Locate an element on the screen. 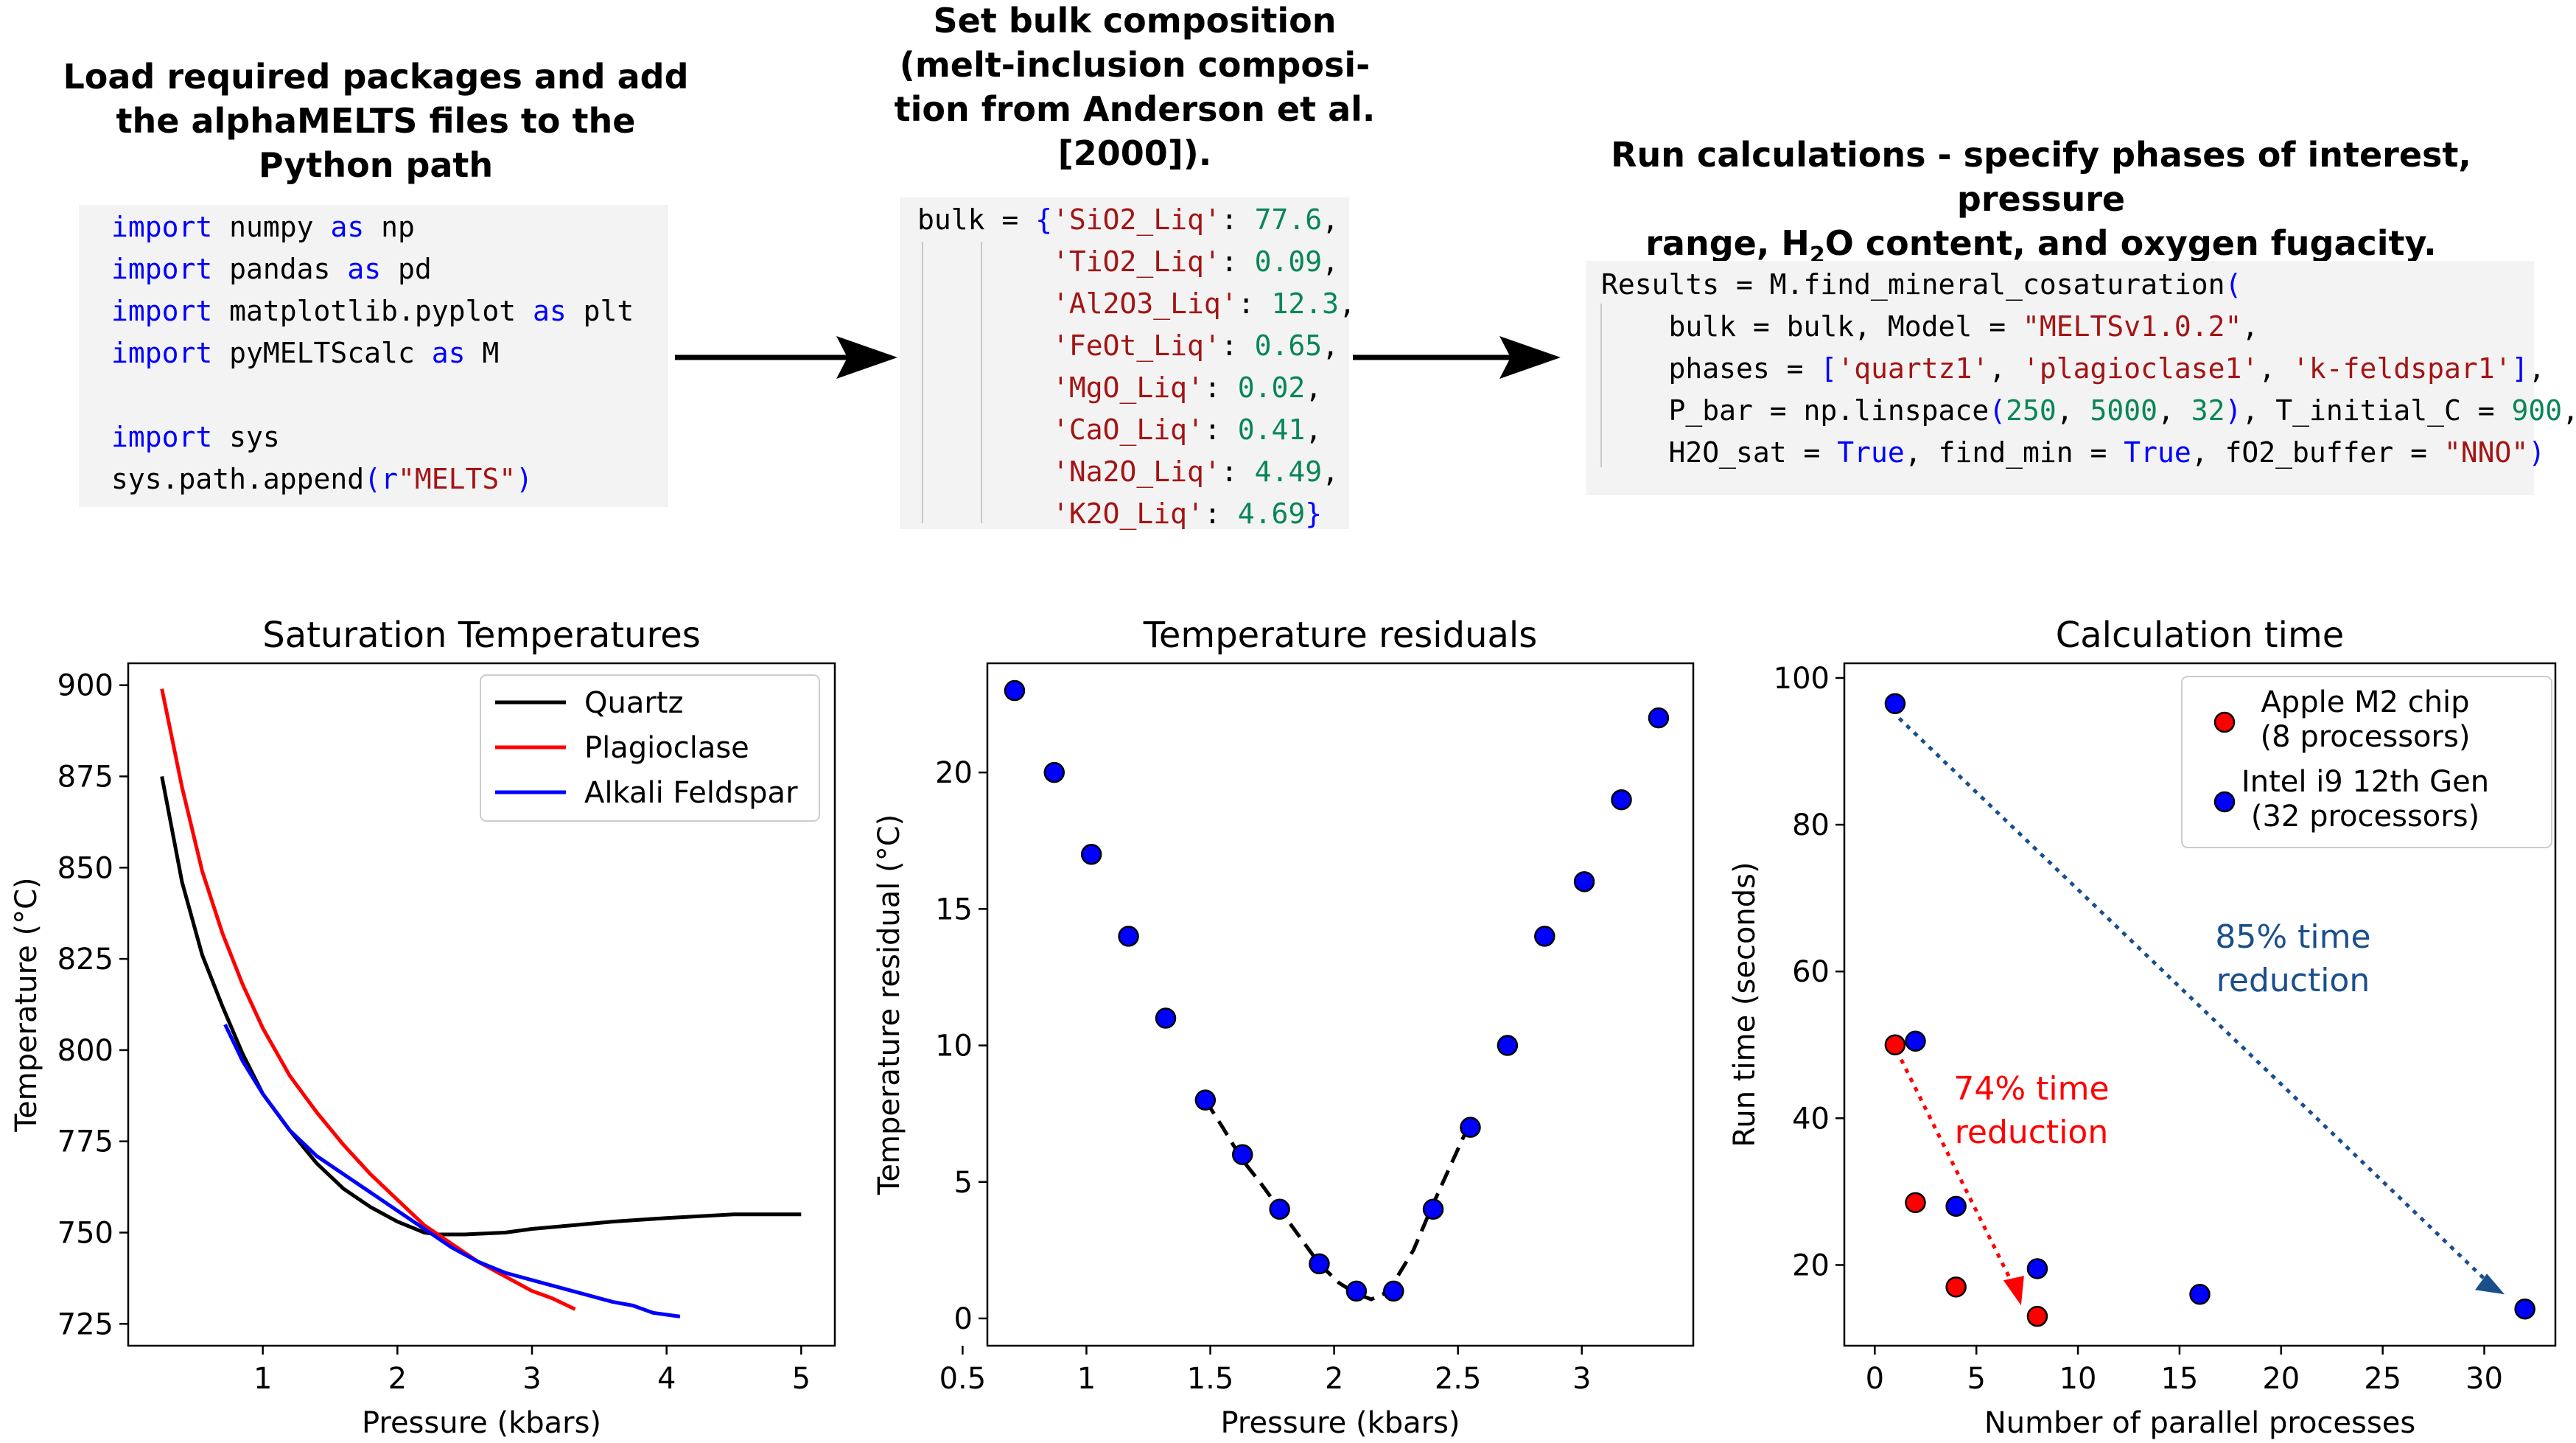 The height and width of the screenshot is (1443, 2576). annotation-text: 74% time is located at coordinates (2031, 1089).